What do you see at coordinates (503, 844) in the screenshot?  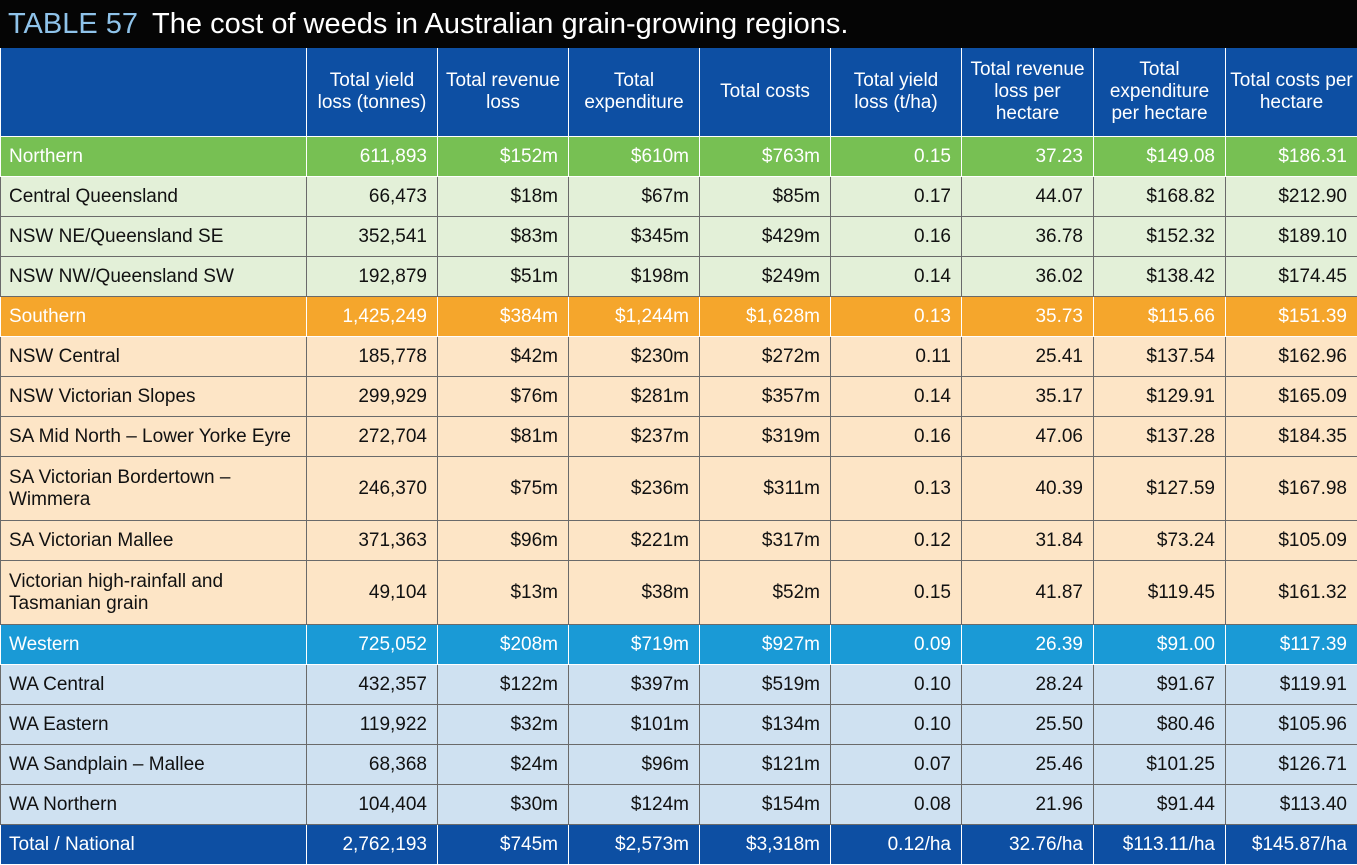 I see `table-cell: $745m` at bounding box center [503, 844].